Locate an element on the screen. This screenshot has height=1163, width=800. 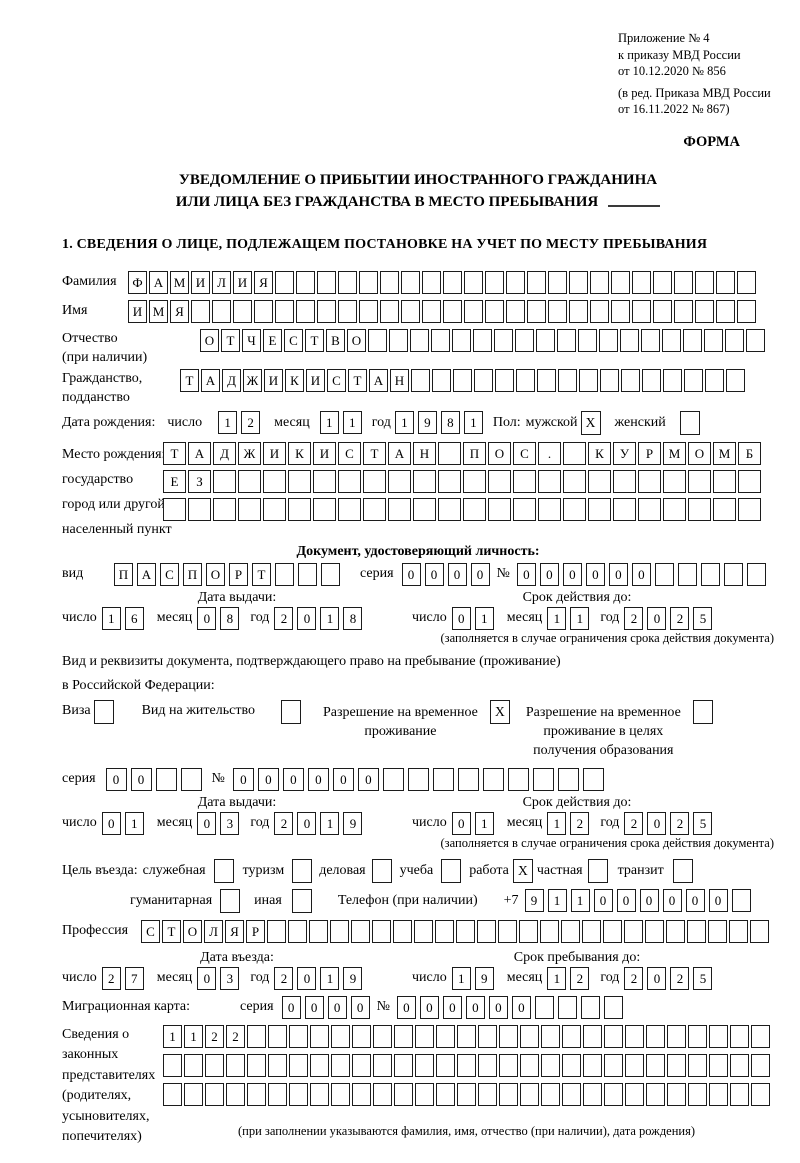
form-cell: П is located at coordinates (123, 574).